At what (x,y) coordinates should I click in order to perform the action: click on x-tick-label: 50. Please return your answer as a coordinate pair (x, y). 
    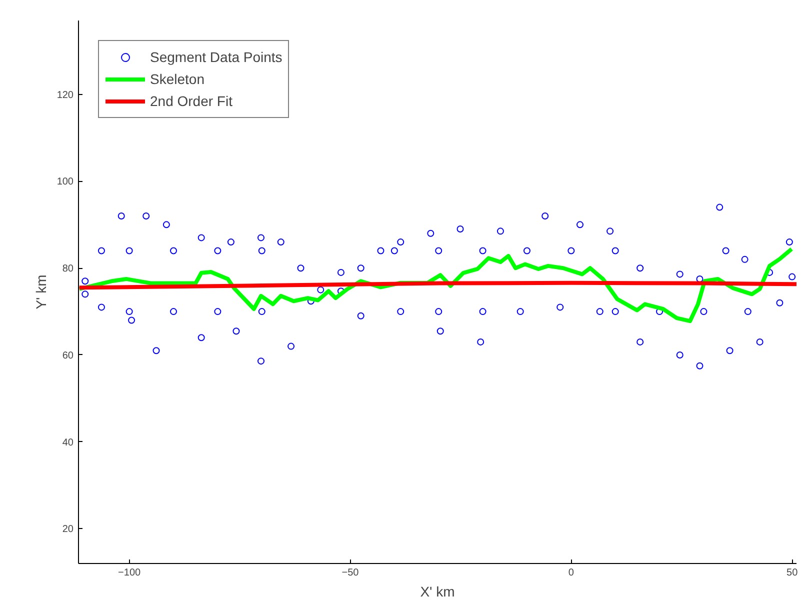
    Looking at the image, I should click on (792, 573).